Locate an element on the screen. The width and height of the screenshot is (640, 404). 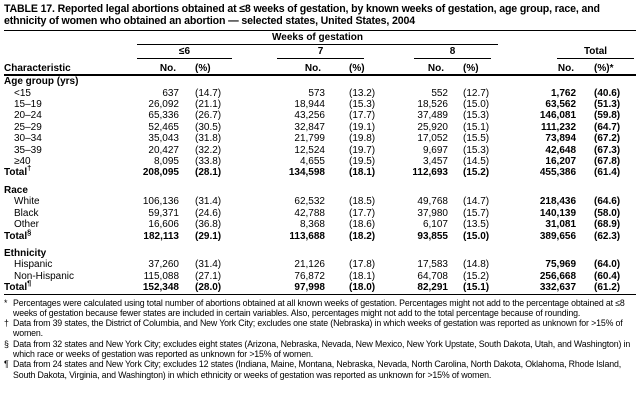
row-label: 30–34 is located at coordinates (28, 139).